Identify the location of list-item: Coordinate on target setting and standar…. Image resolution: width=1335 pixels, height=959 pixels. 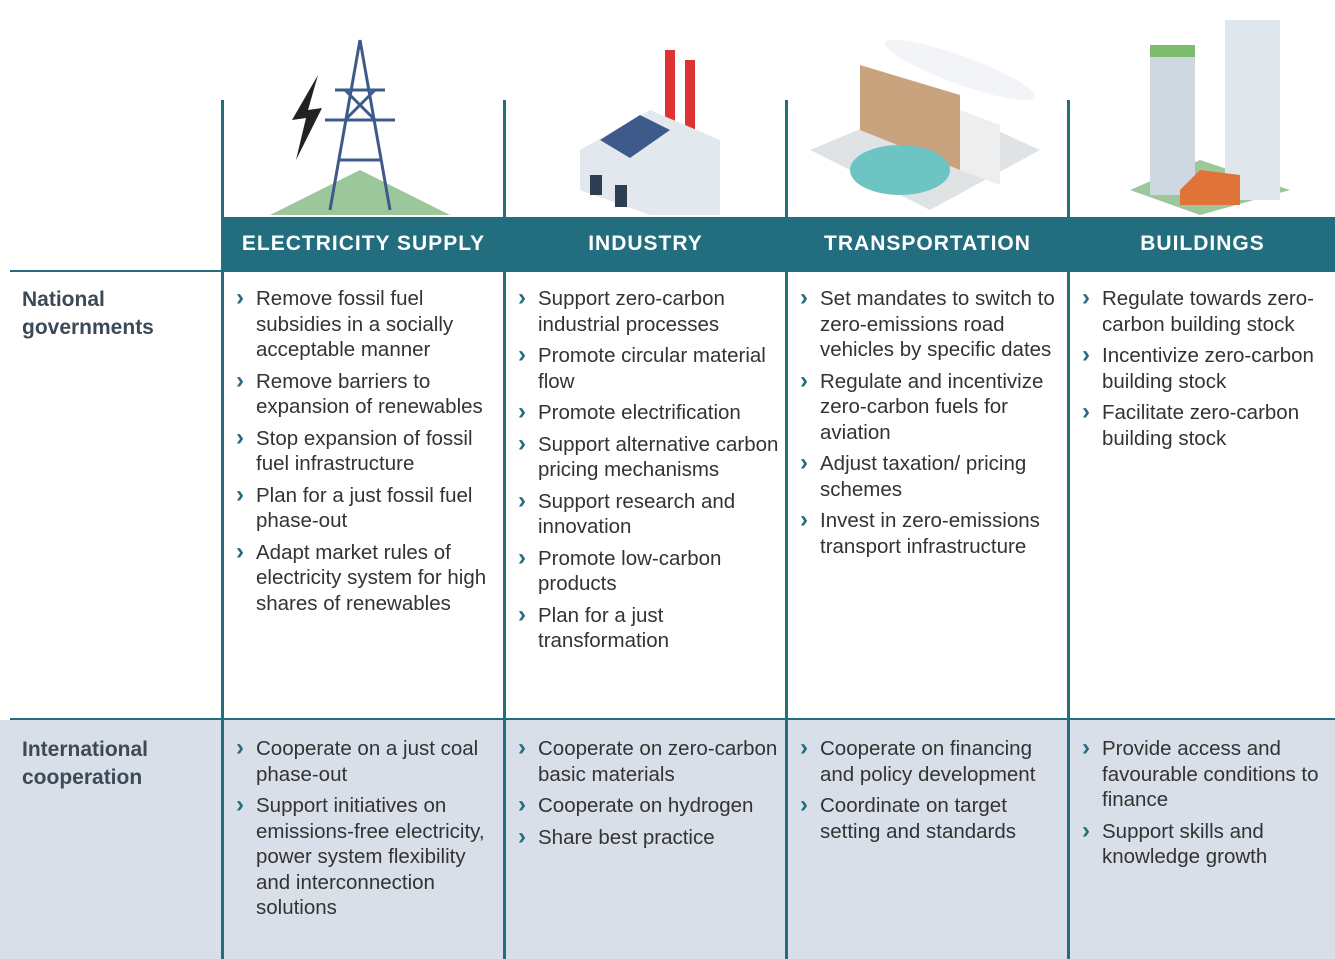
(929, 818).